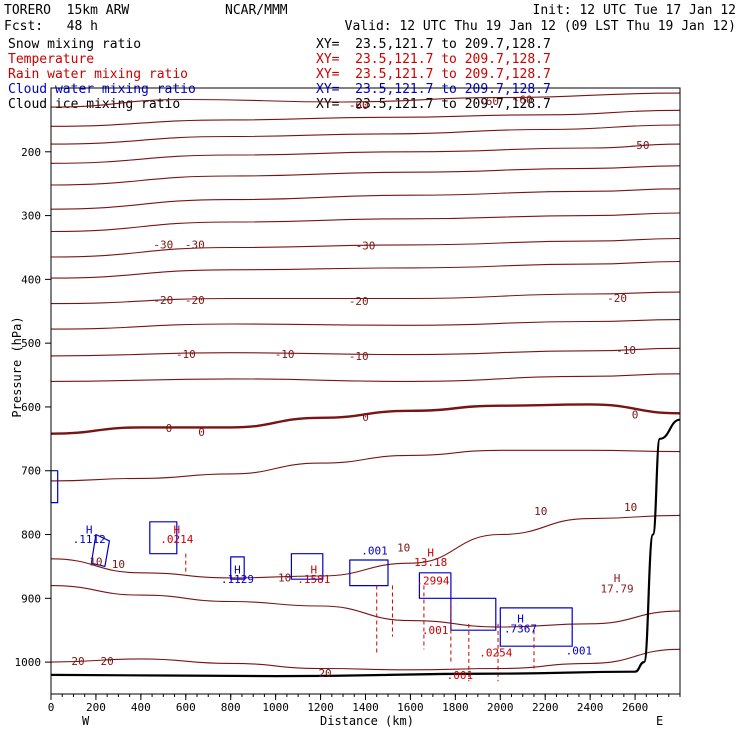  What do you see at coordinates (67, 10) in the screenshot?
I see `model-title: TORERO 15km ARW` at bounding box center [67, 10].